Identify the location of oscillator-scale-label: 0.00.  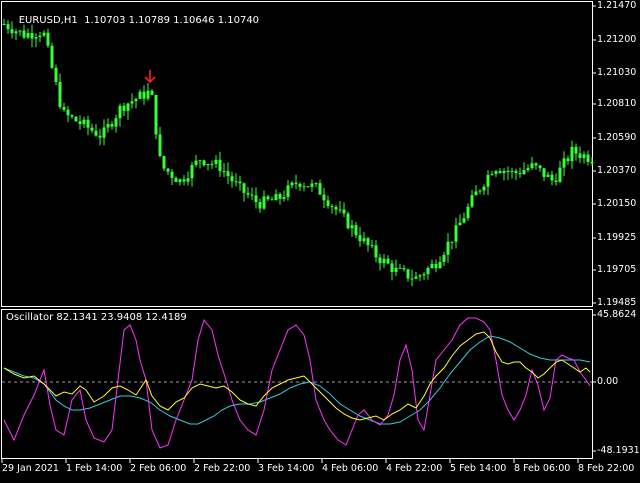
(608, 381).